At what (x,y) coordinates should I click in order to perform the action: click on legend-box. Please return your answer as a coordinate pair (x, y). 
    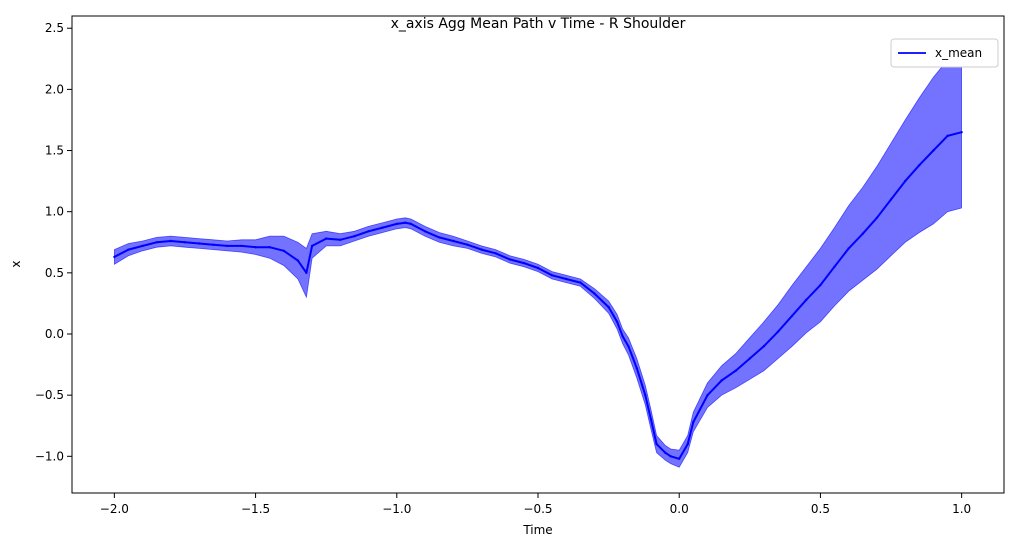
    Looking at the image, I should click on (944, 53).